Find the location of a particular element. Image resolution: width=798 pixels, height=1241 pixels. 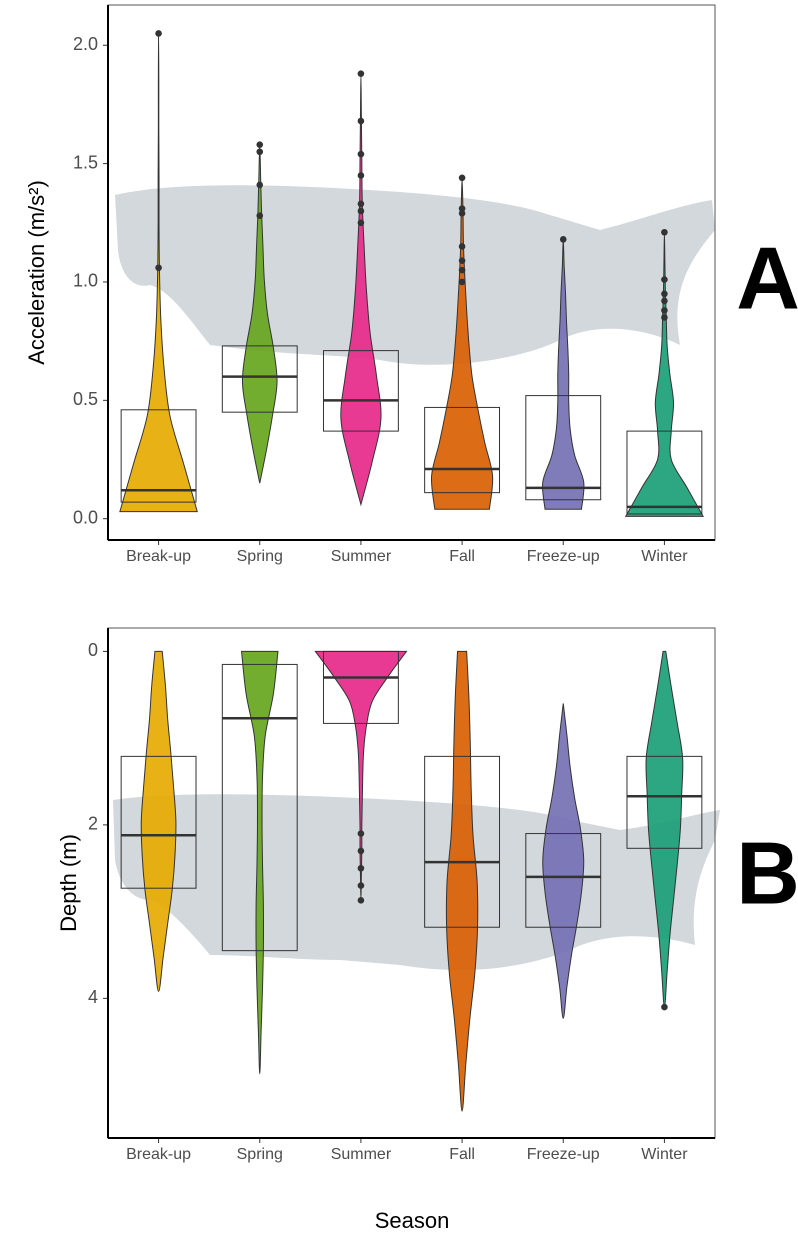

y-tick-label: 4 is located at coordinates (93, 997).